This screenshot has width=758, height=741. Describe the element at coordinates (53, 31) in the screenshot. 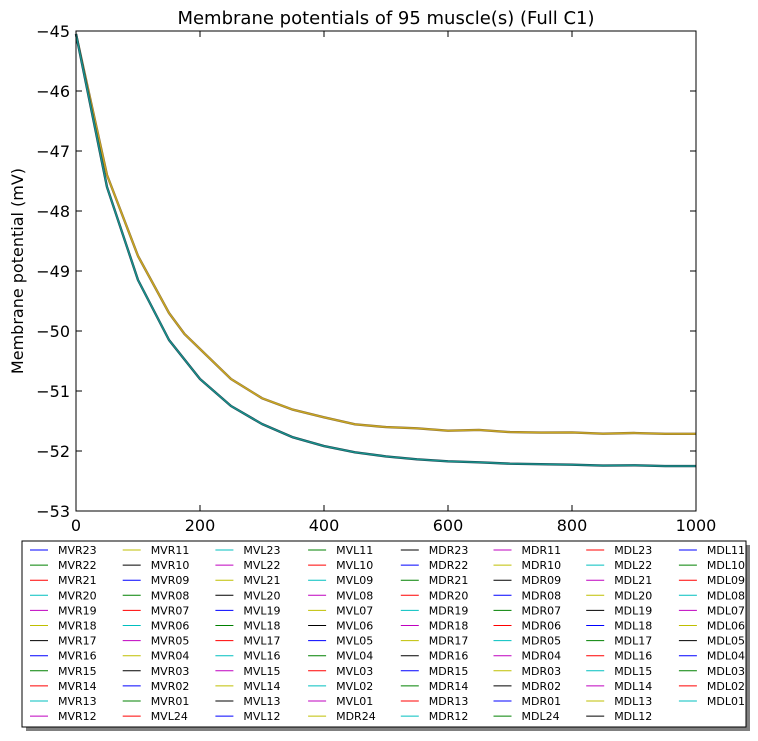

I see `y-tick-label: −45` at that location.